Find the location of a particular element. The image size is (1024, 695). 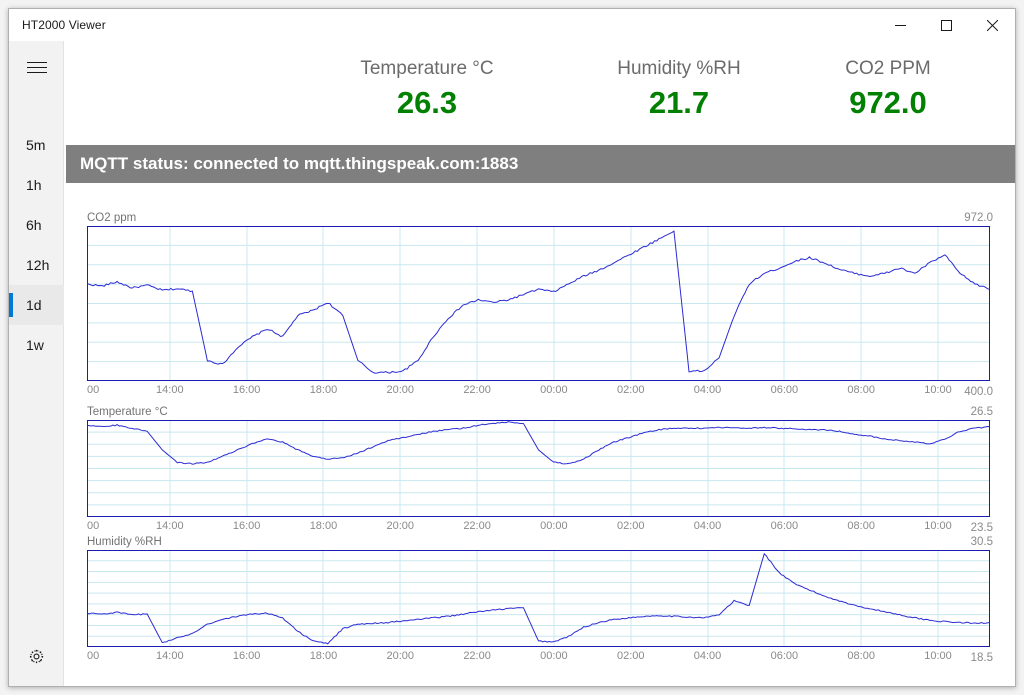

sidebar-item-1w: 1w is located at coordinates (36, 345).